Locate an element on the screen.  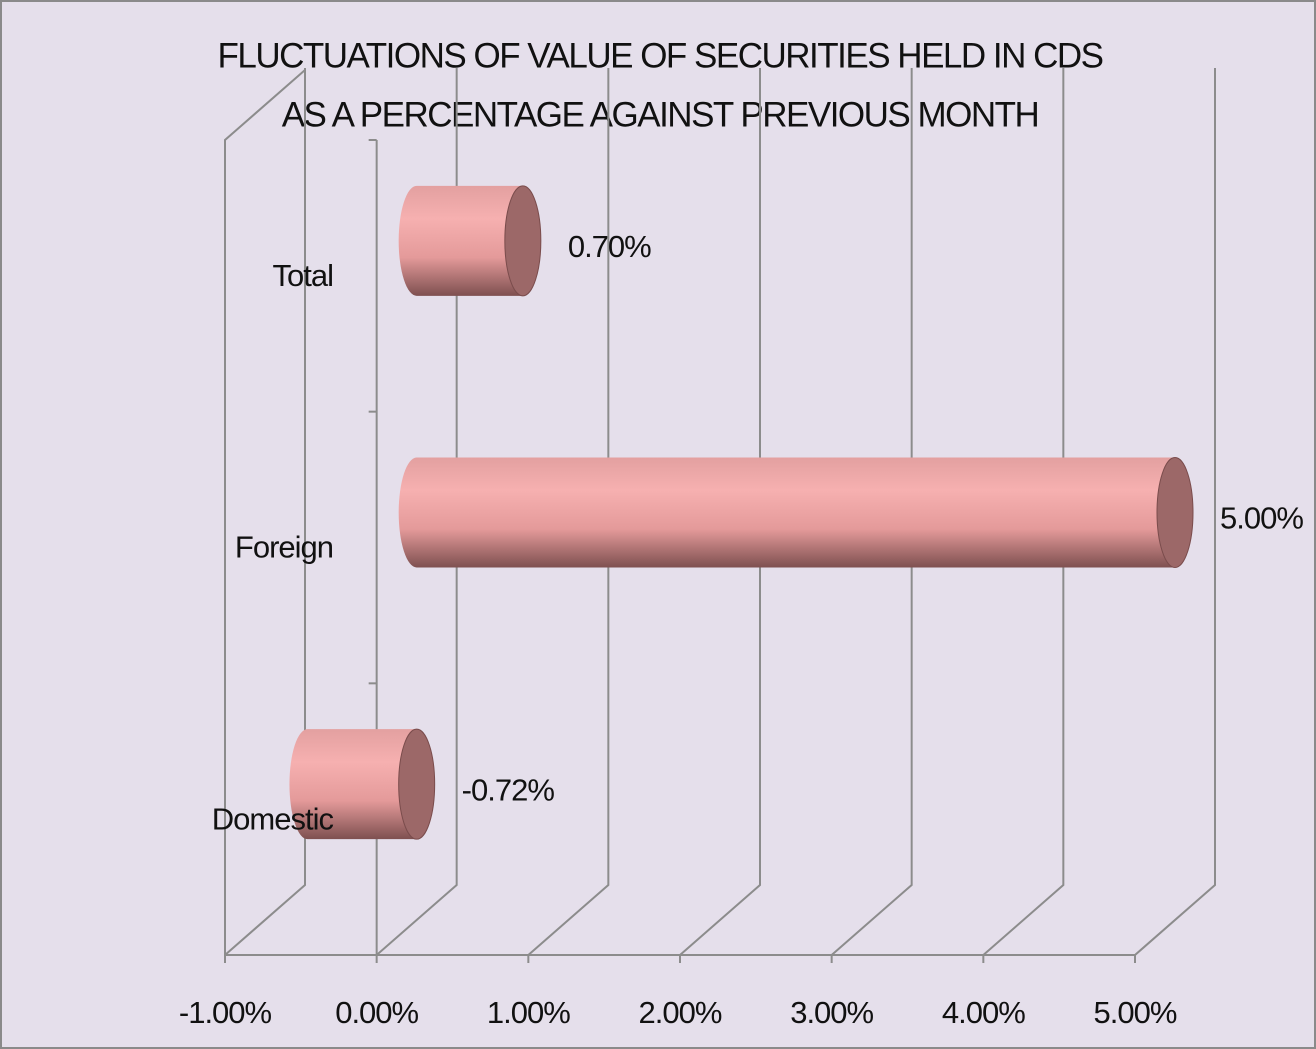
x-tick-label: 4.00% is located at coordinates (983, 1012).